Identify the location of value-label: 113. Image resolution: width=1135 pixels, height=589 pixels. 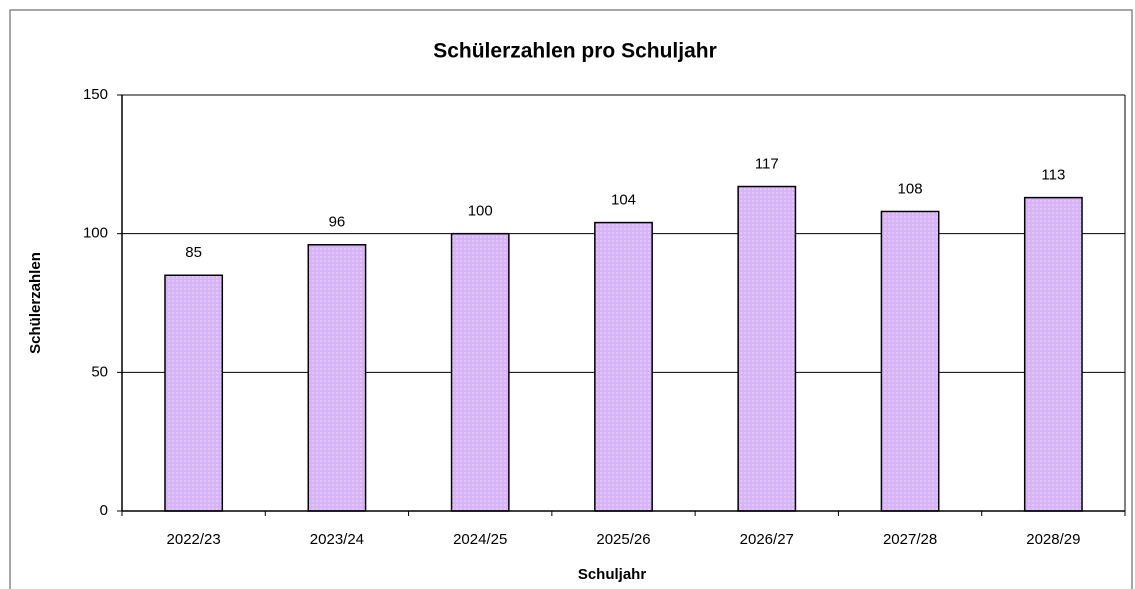
(1053, 175).